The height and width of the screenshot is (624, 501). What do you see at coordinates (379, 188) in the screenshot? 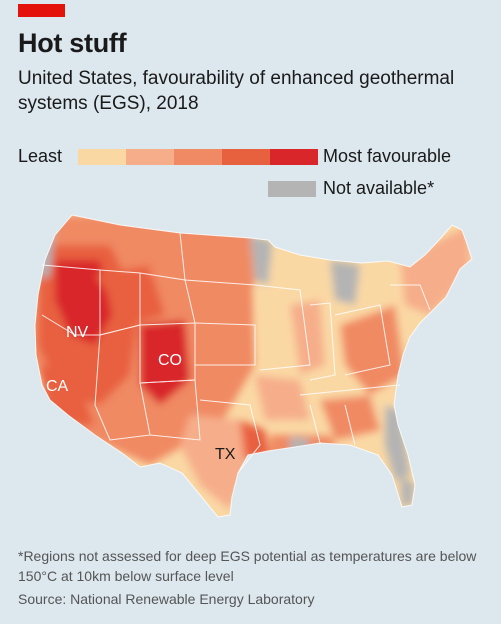
I see `legend-not-available-label: Not available*` at bounding box center [379, 188].